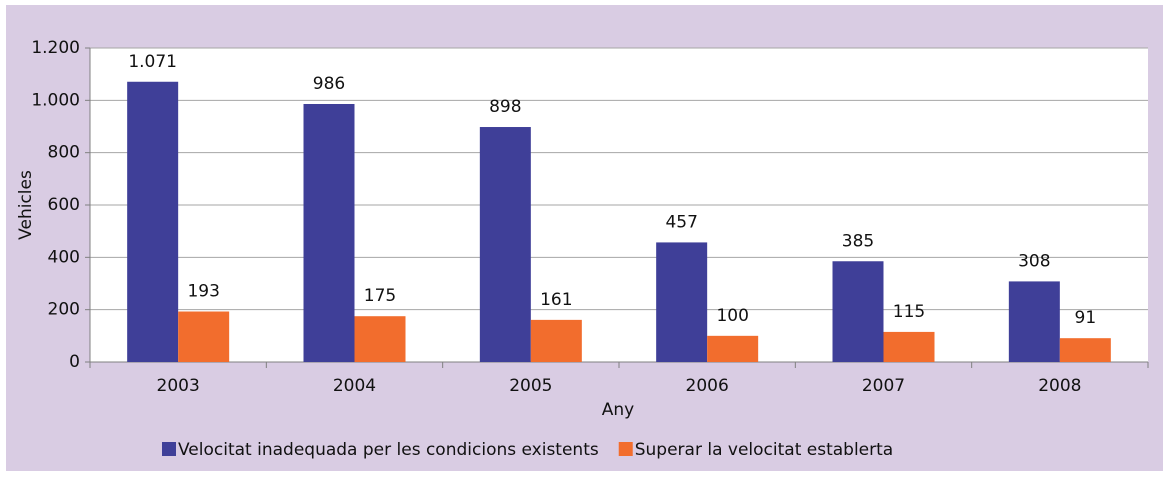 This screenshot has width=1169, height=477. I want to click on y-tick-label: 1.200, so click(55, 48).